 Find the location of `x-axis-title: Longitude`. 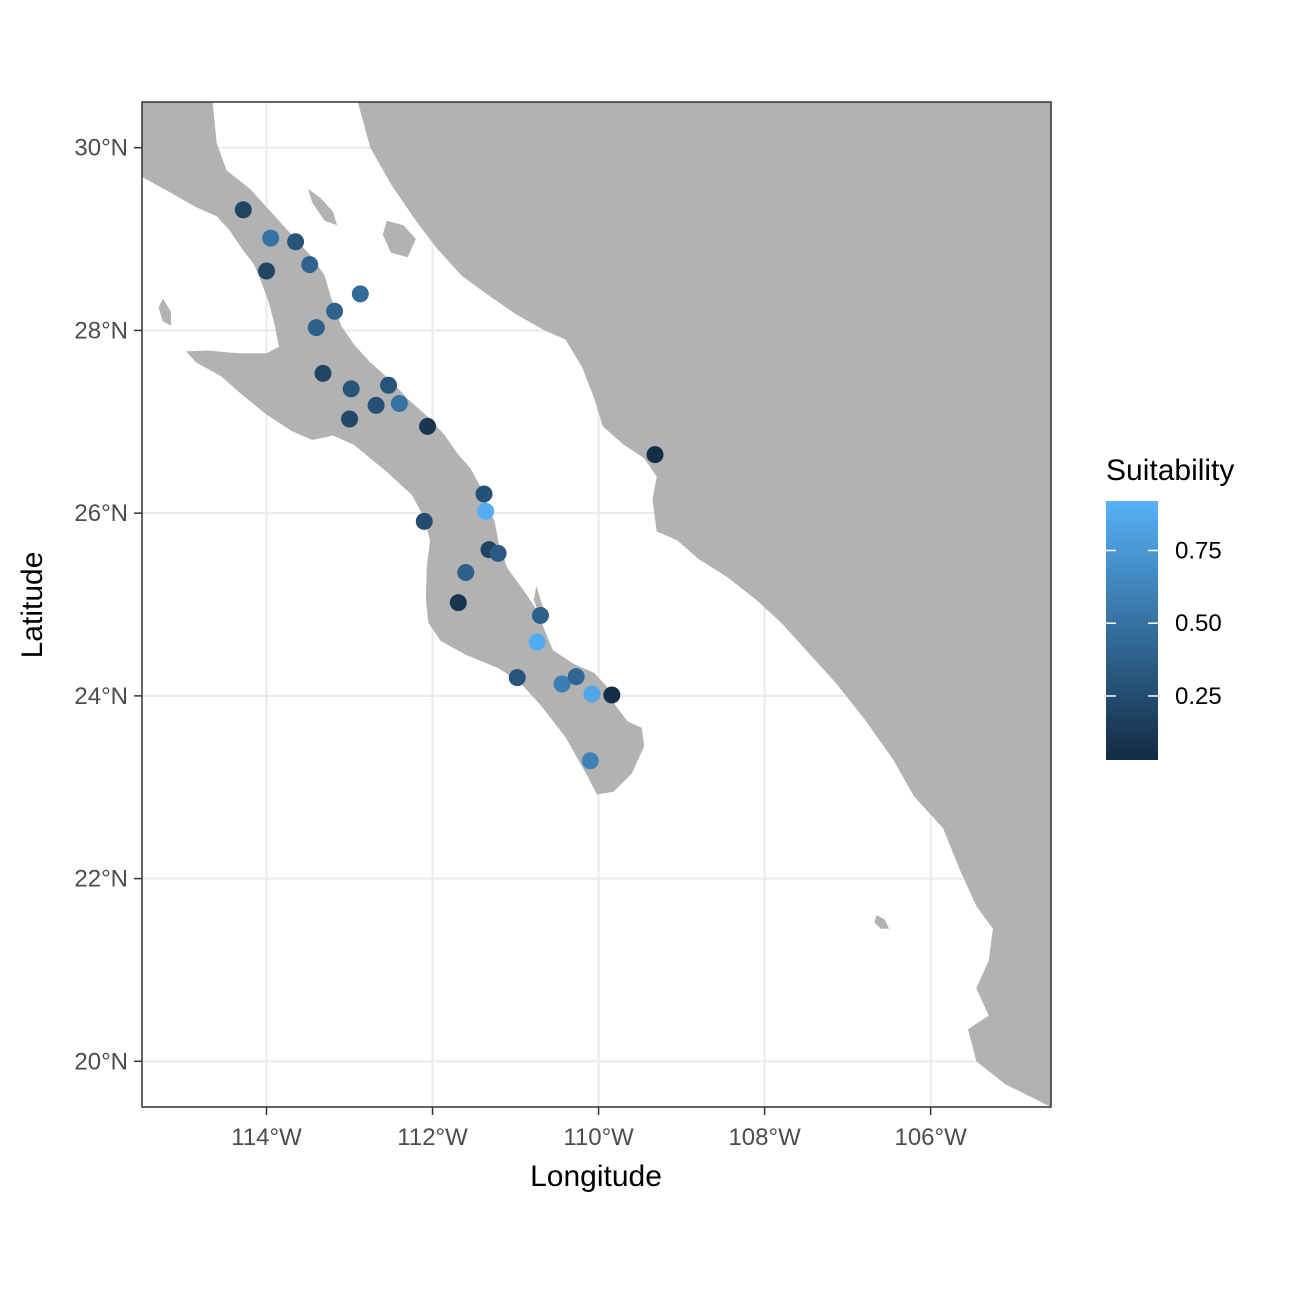

x-axis-title: Longitude is located at coordinates (596, 1176).